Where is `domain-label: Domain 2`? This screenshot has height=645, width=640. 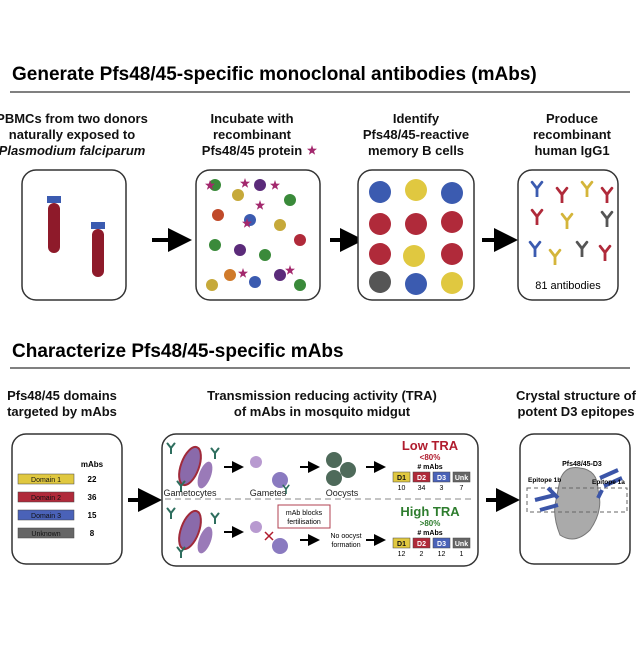
domain-label: Domain 2 is located at coordinates (46, 498).